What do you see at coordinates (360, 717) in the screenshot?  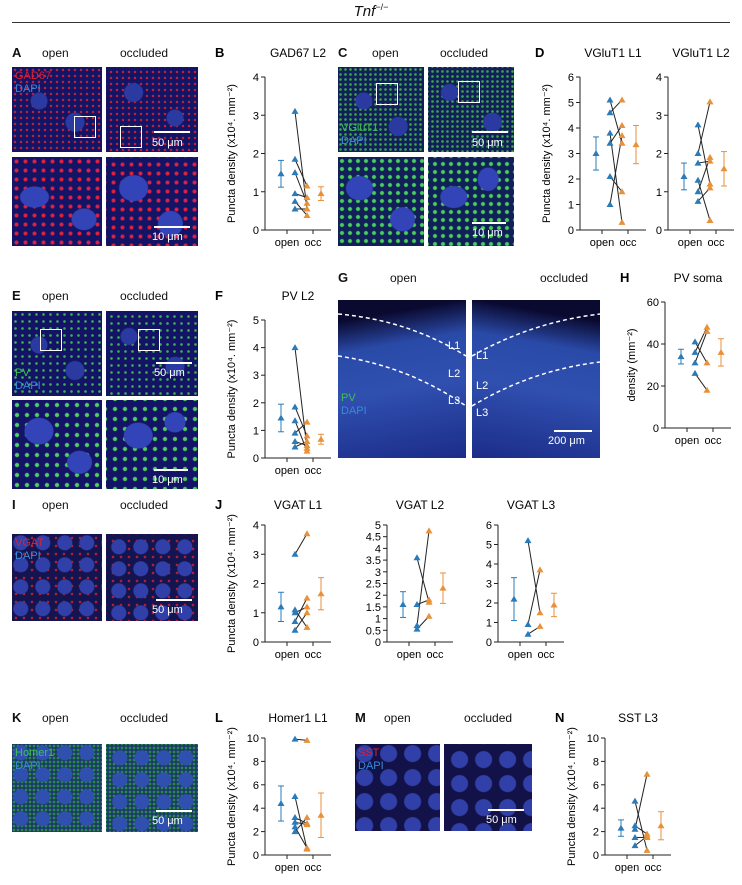 I see `panel-letter-m: M` at bounding box center [360, 717].